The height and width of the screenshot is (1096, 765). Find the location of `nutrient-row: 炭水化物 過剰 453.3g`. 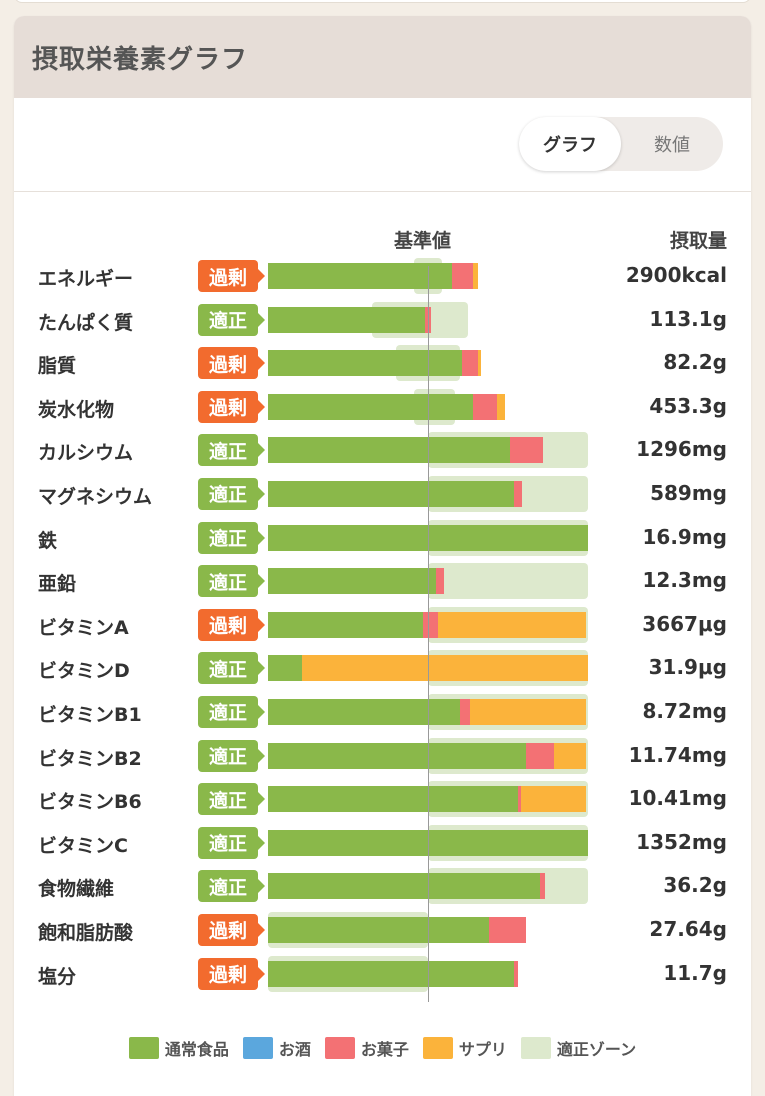

nutrient-row: 炭水化物 過剰 453.3g is located at coordinates (382, 410).